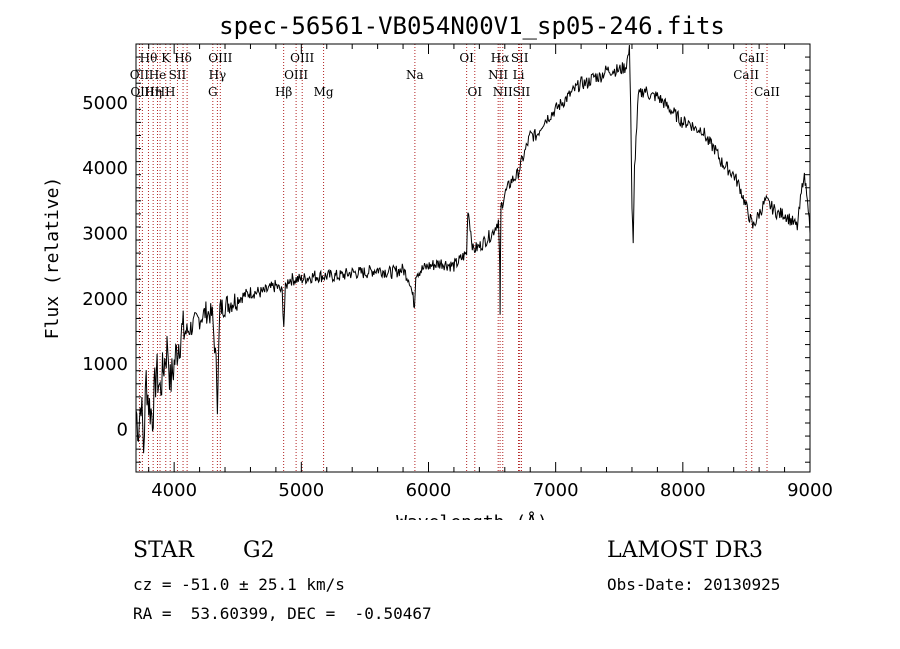  I want to click on survey-name: LAMOST DR3, so click(685, 550).